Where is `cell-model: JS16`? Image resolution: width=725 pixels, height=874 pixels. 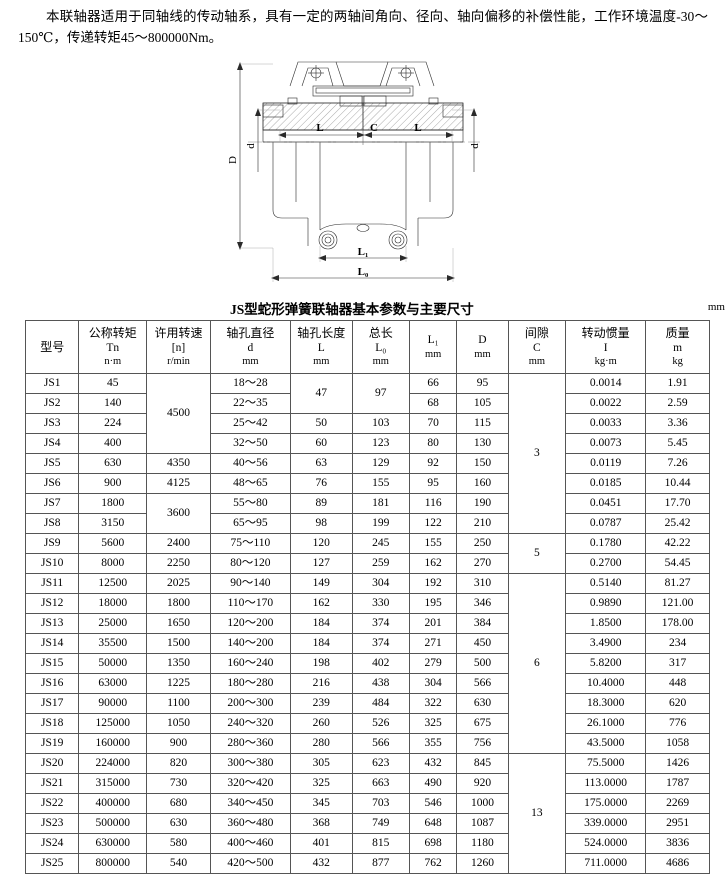
cell-model: JS16 is located at coordinates (52, 683).